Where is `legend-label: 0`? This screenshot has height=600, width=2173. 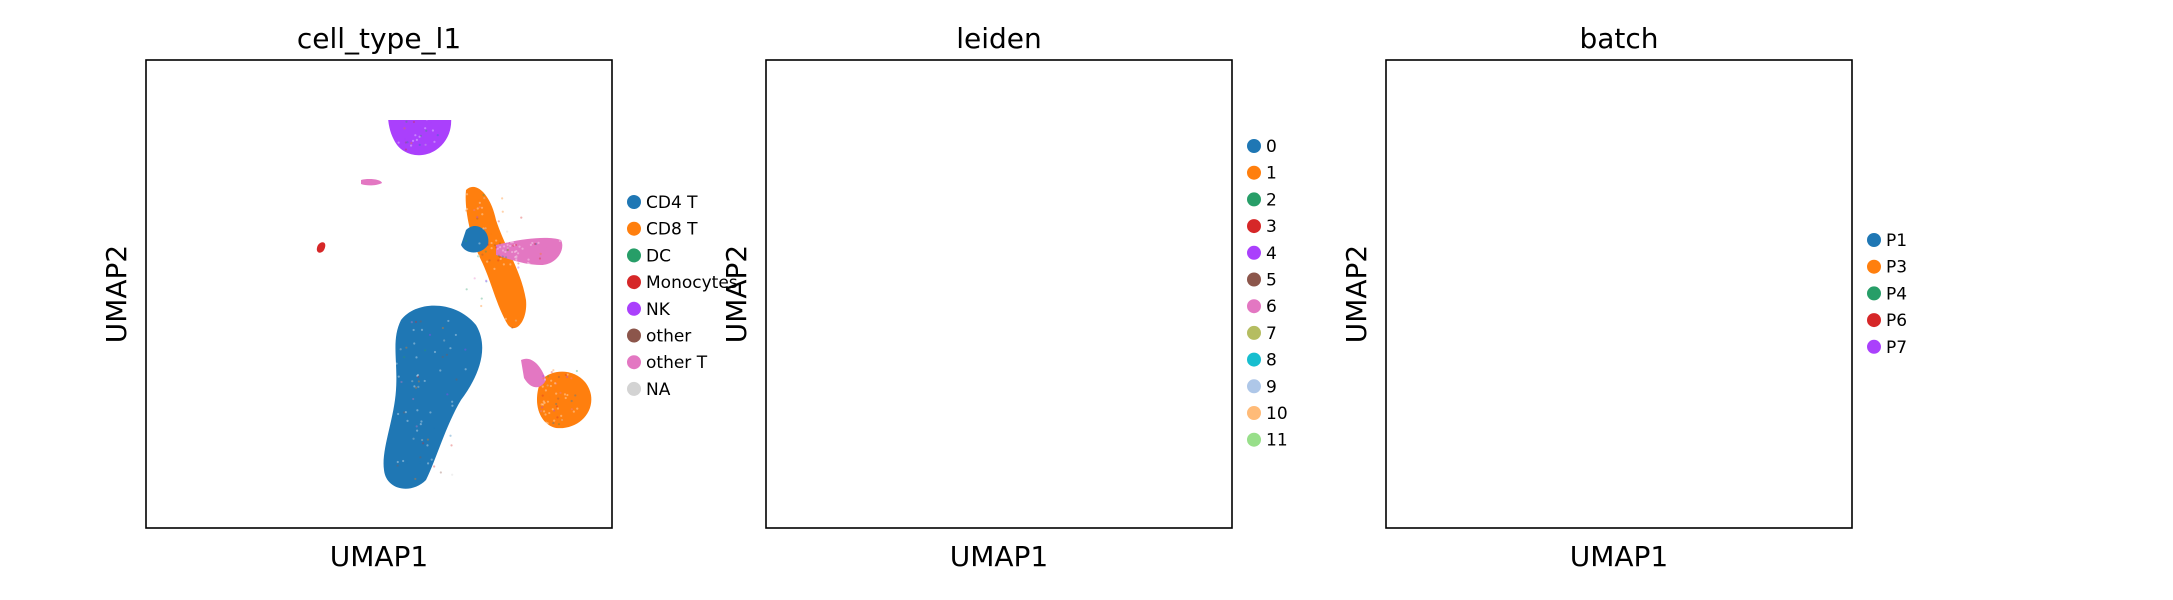 legend-label: 0 is located at coordinates (1271, 147).